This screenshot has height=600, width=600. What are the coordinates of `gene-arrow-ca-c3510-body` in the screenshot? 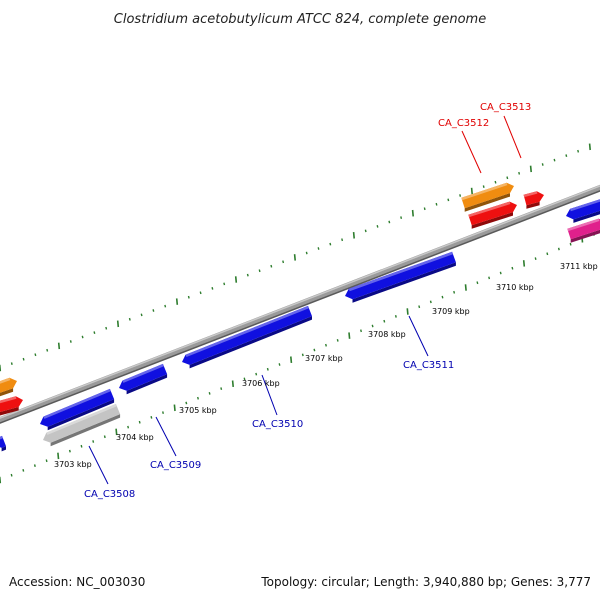 It's located at (247, 335).